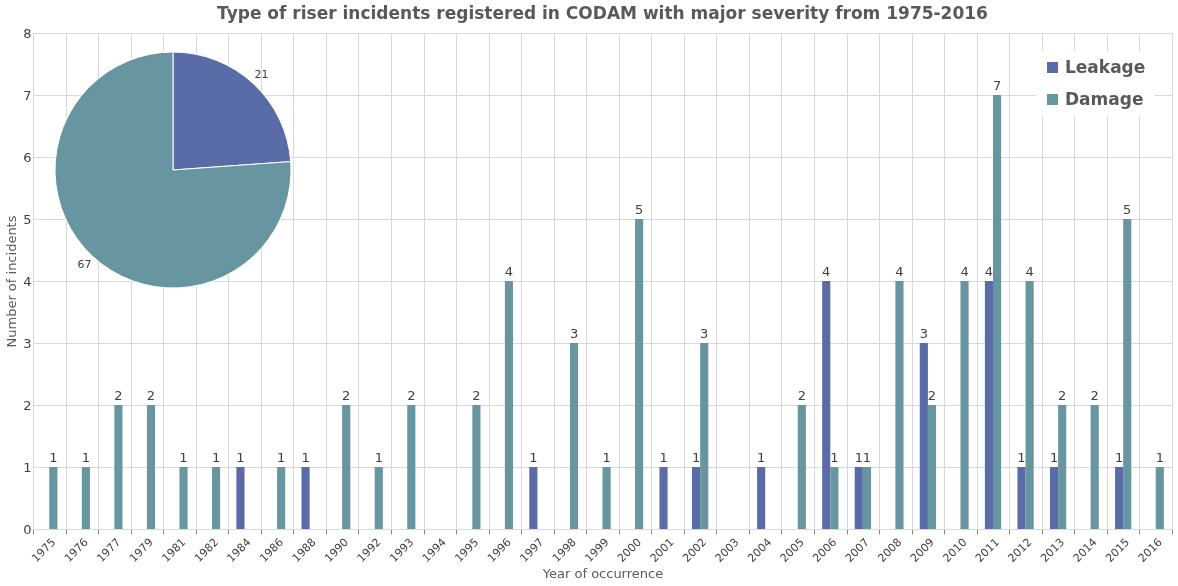 This screenshot has width=1178, height=586. What do you see at coordinates (27, 467) in the screenshot?
I see `y-tick-label: 1` at bounding box center [27, 467].